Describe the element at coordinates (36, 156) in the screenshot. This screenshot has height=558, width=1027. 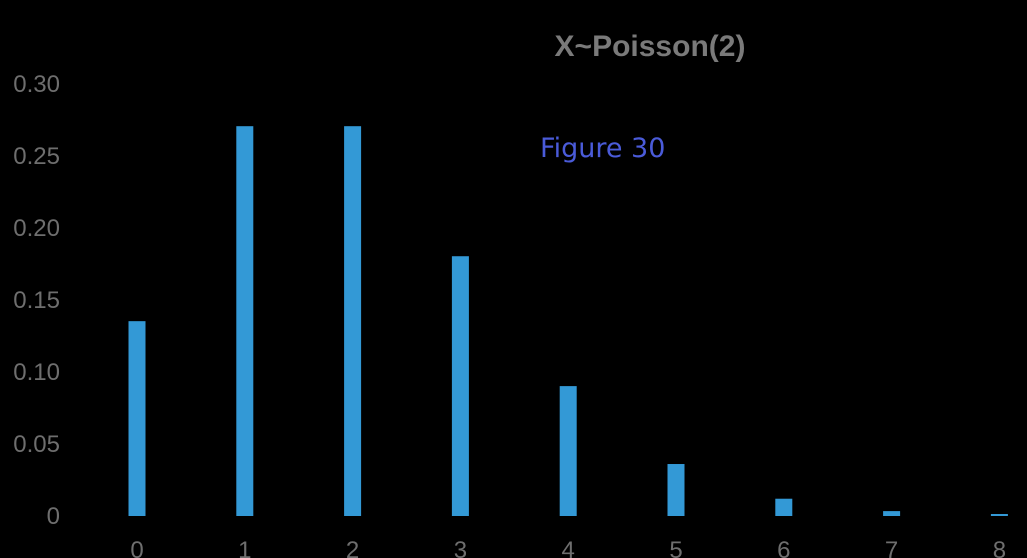
I see `y-tick-label: 0.25` at that location.